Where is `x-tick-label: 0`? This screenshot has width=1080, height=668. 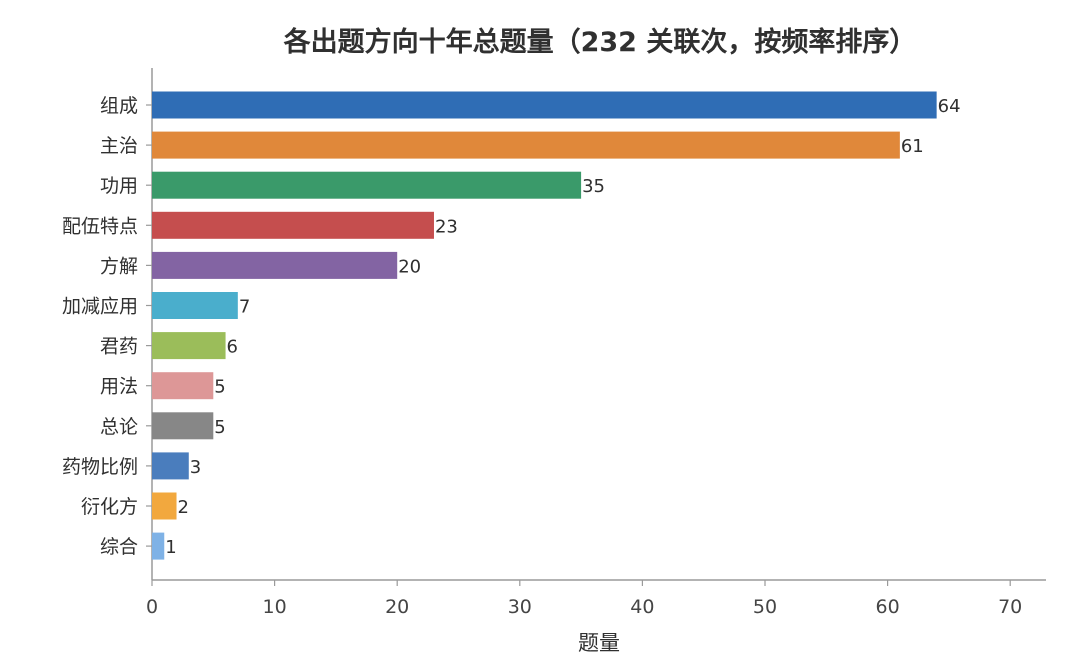 x-tick-label: 0 is located at coordinates (152, 607).